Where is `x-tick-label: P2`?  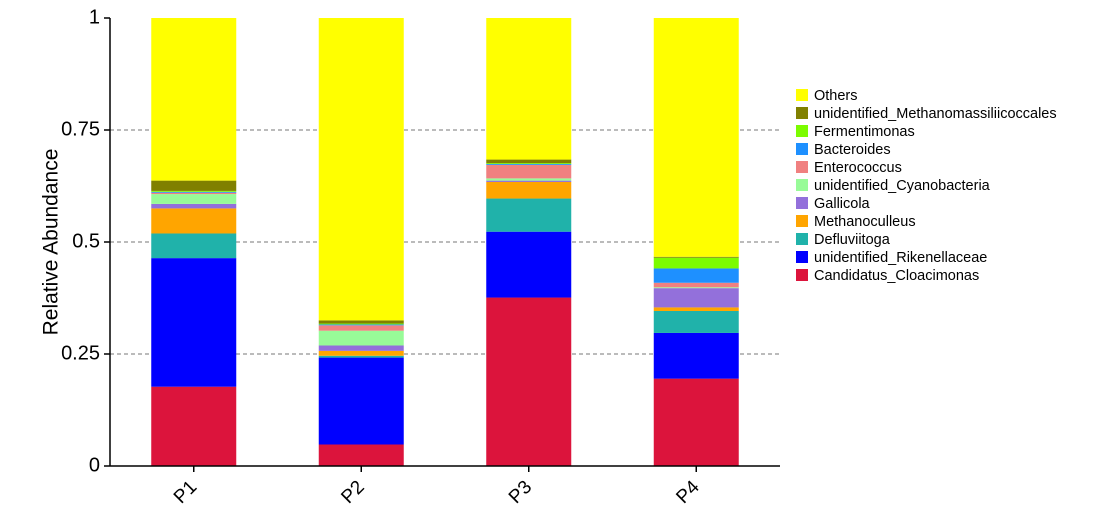
x-tick-label: P2 is located at coordinates (352, 492).